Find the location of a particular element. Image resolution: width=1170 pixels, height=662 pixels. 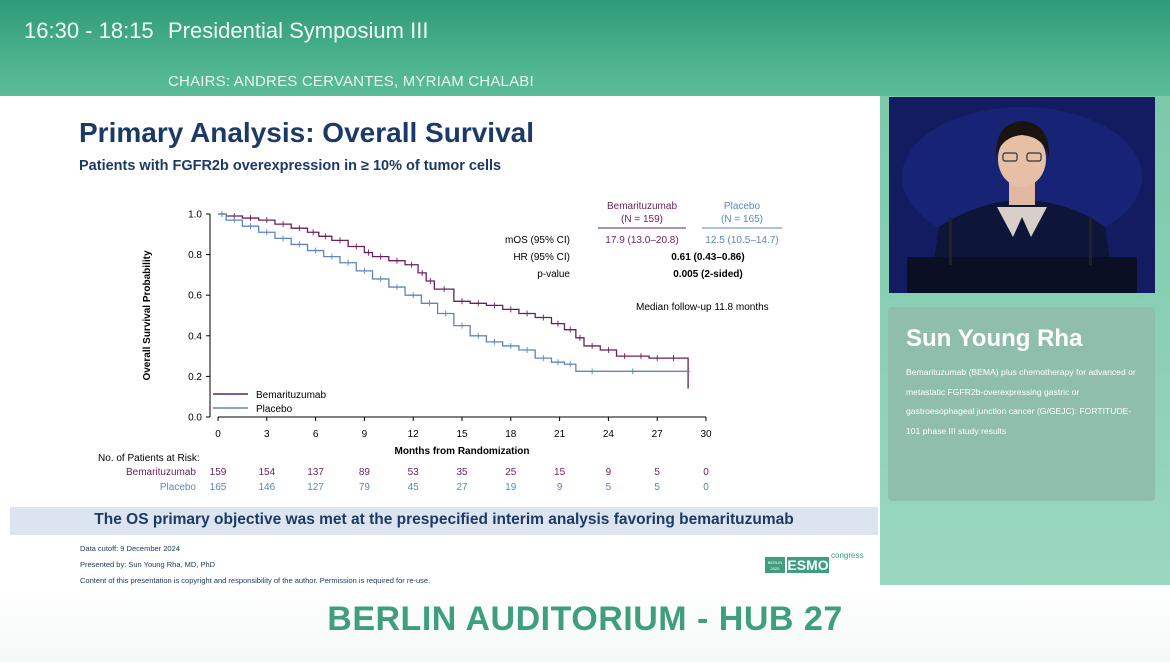

risk-row-label: Placebo is located at coordinates (178, 487).